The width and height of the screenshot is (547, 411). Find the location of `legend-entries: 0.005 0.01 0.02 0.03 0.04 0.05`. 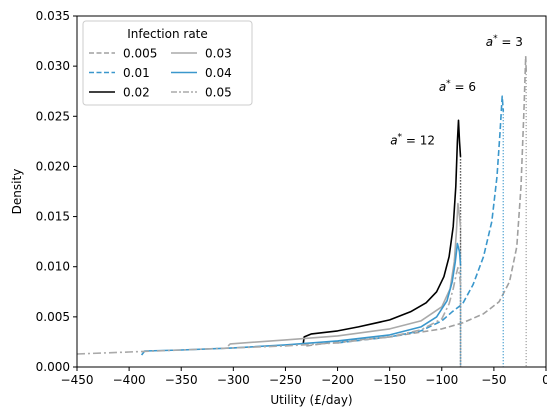

legend-entries: 0.005 0.01 0.02 0.03 0.04 0.05 is located at coordinates (160, 73).